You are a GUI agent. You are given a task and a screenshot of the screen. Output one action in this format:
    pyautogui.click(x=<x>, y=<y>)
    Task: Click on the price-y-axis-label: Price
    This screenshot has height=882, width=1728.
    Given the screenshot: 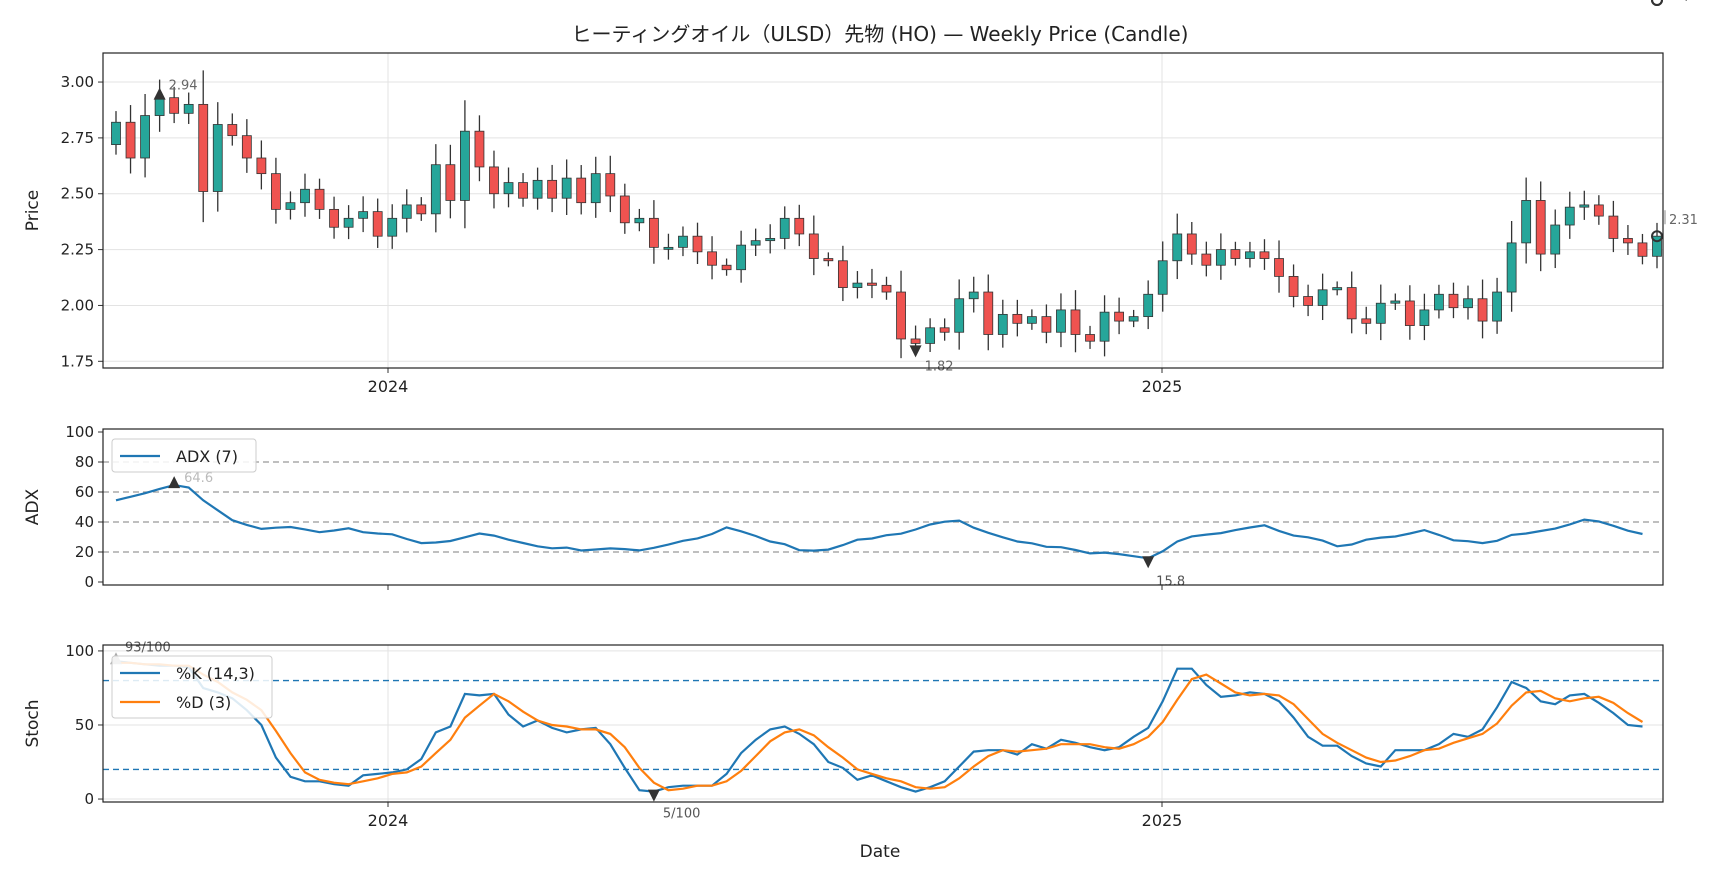 What is the action you would take?
    pyautogui.click(x=33, y=210)
    